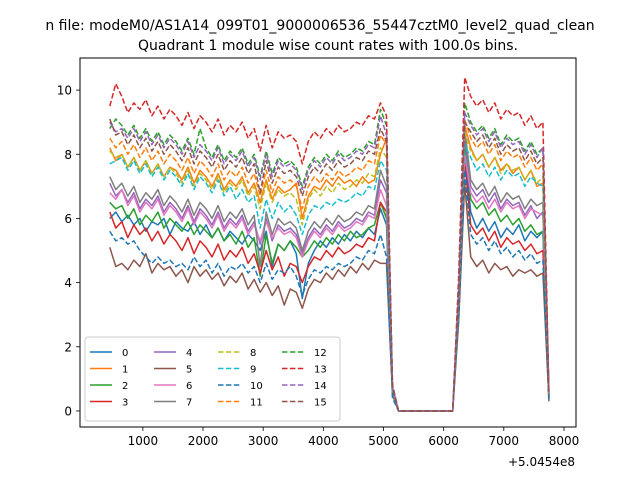 This screenshot has height=480, width=640. I want to click on legend-label-9: 9, so click(253, 370).